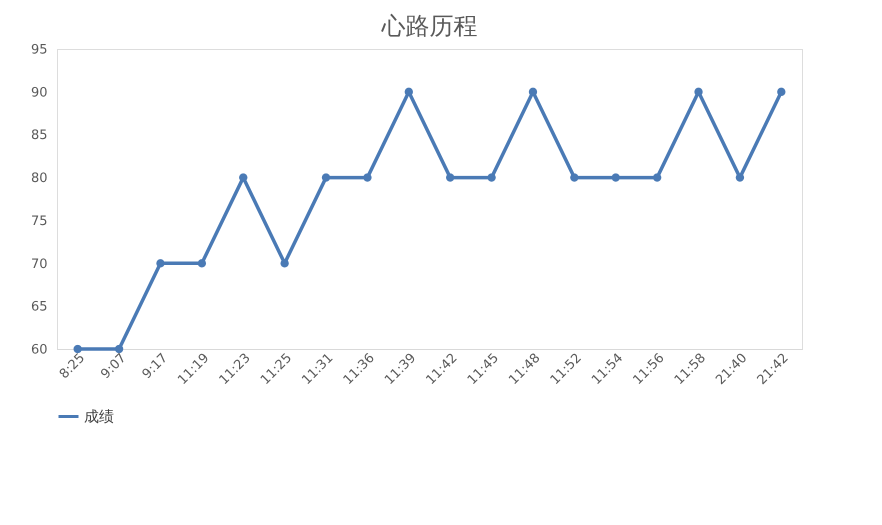 Image resolution: width=882 pixels, height=525 pixels. I want to click on chart-title: 心路历程, so click(429, 26).